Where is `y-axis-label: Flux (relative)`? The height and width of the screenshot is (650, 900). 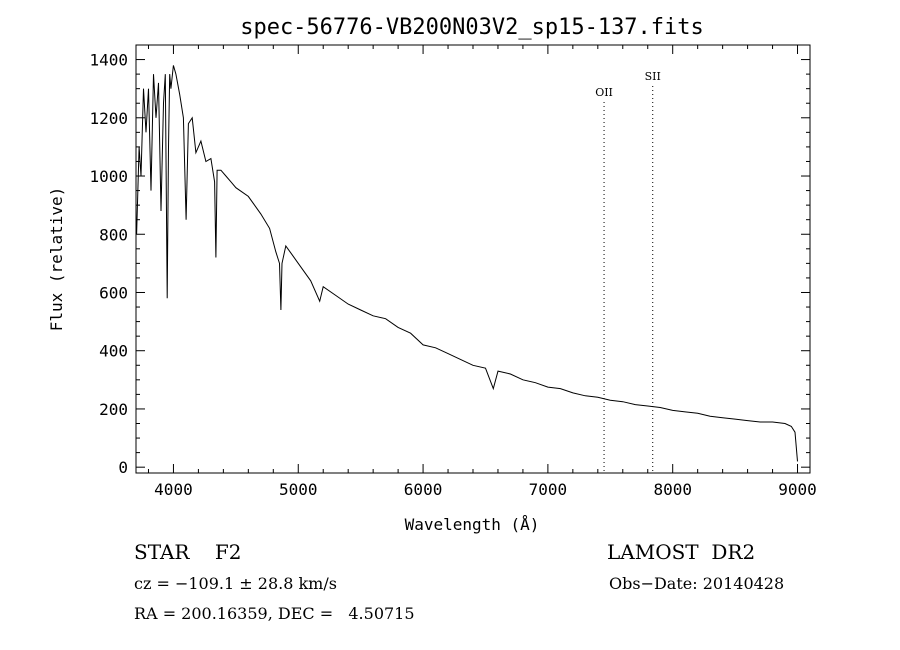
y-axis-label: Flux (relative) is located at coordinates (56, 259).